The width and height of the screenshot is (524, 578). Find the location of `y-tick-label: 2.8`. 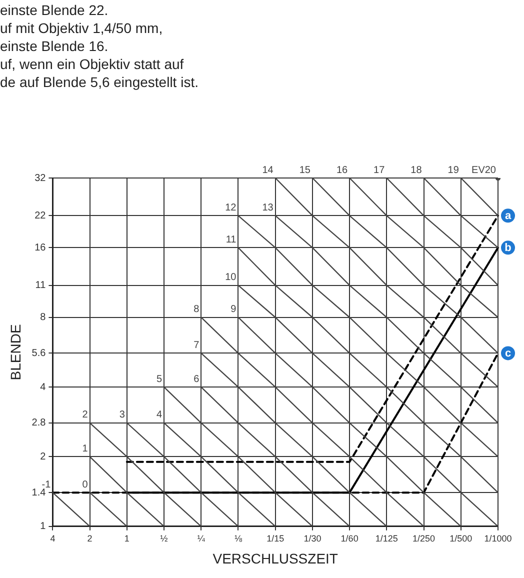

y-tick-label: 2.8 is located at coordinates (39, 423).